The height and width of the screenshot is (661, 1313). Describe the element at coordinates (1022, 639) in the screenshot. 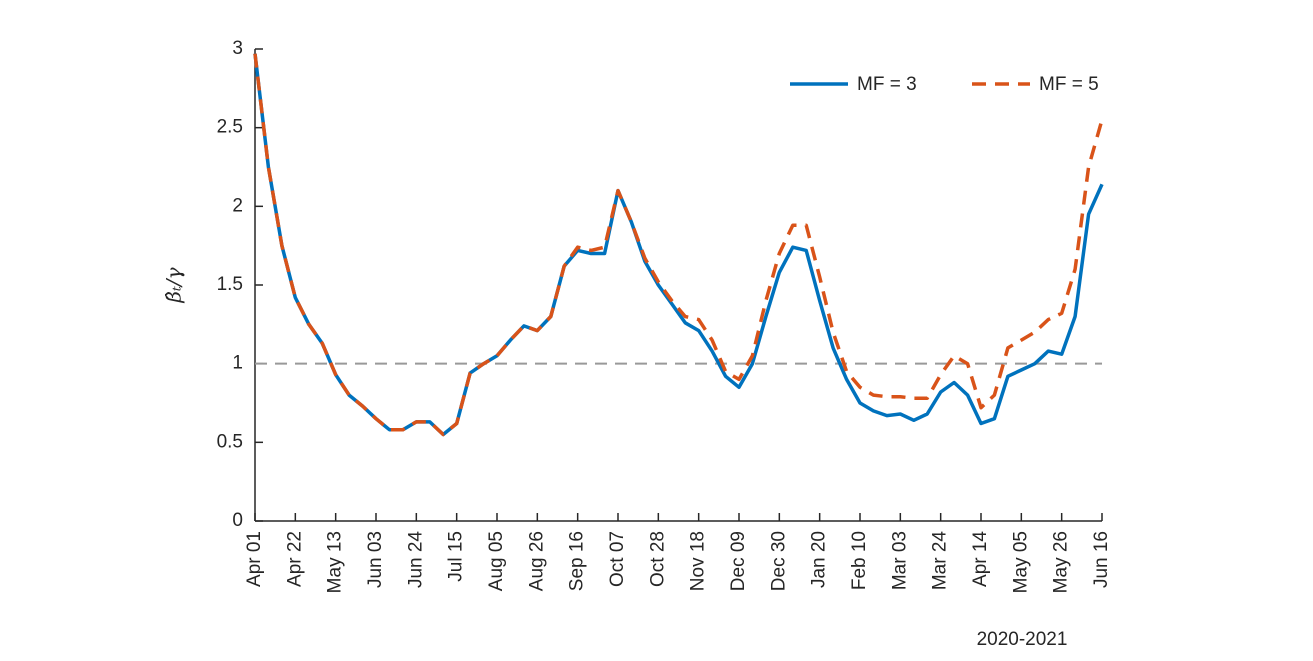

I see `x-axis-label: 2020-2021` at that location.